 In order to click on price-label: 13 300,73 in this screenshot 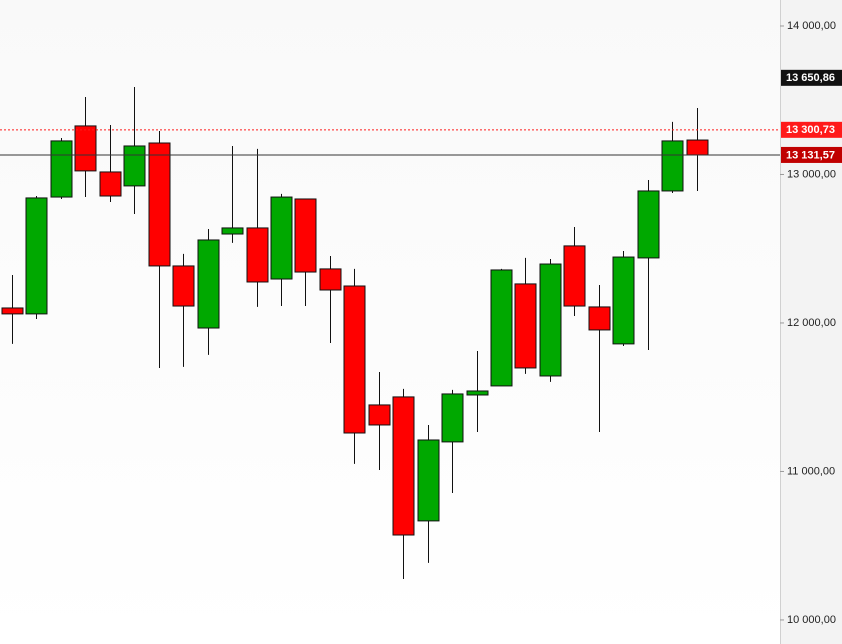, I will do `click(810, 130)`.